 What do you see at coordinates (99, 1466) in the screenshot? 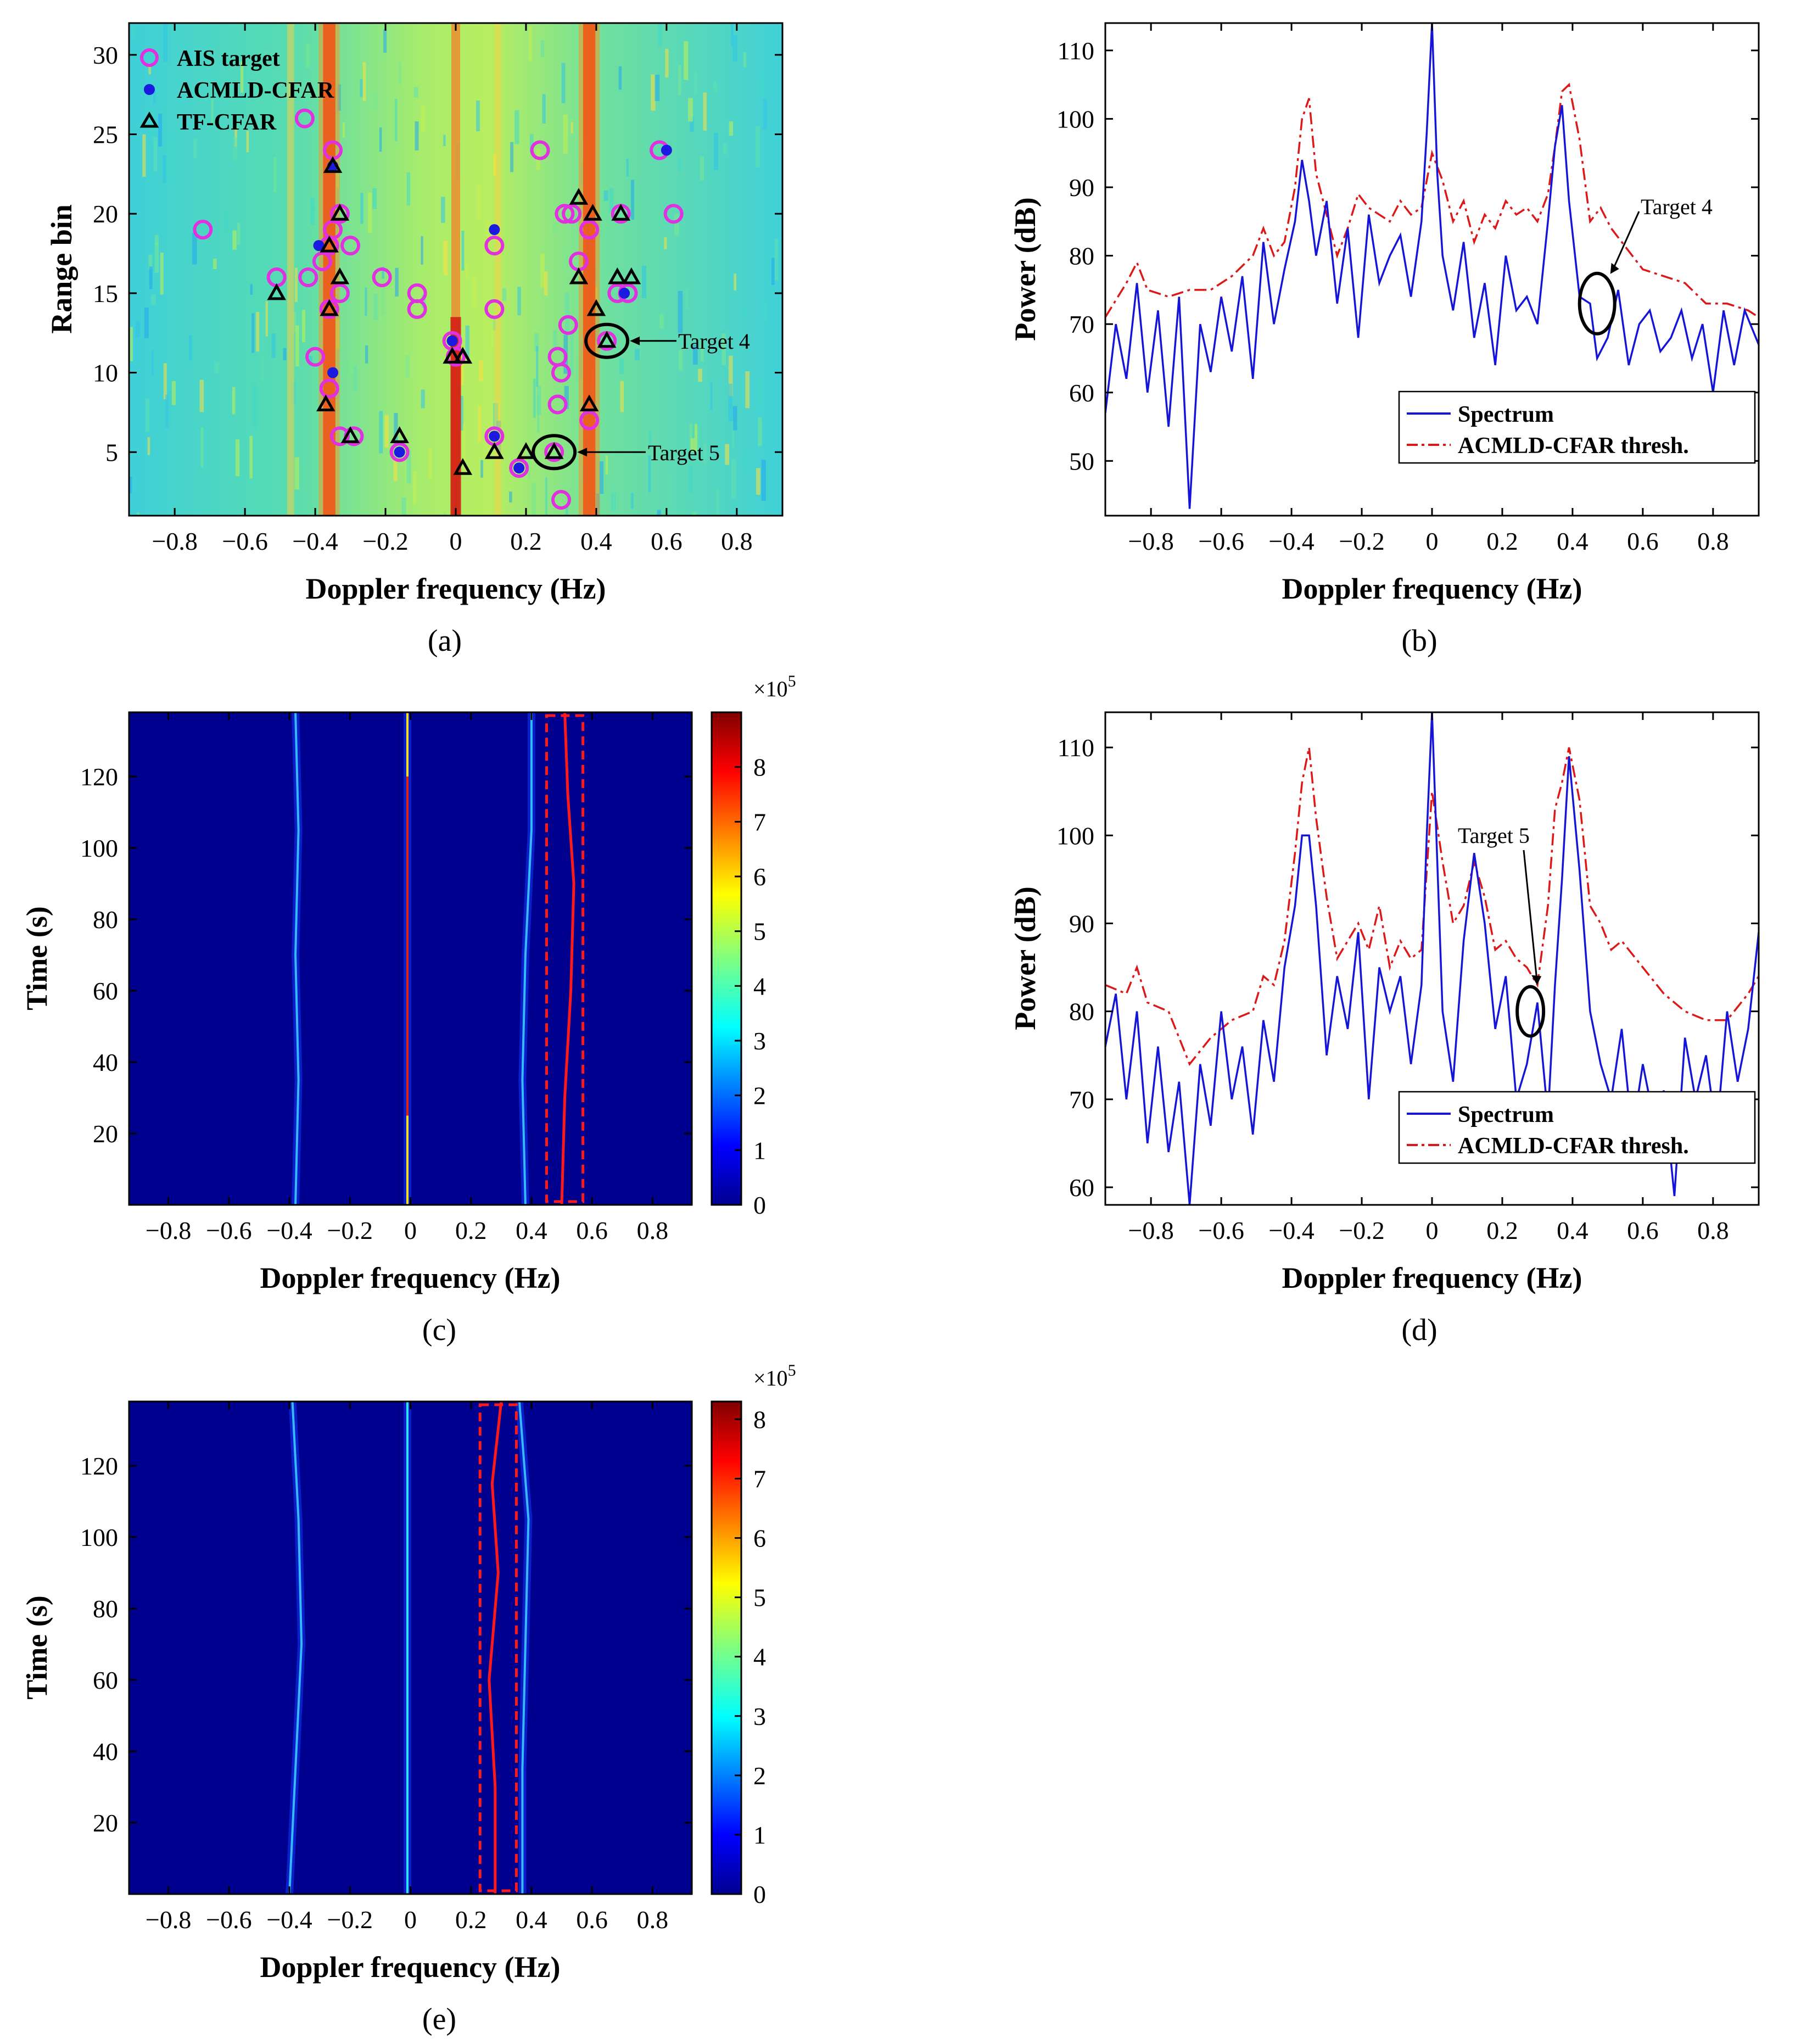
I see `y-tick-label: 120` at bounding box center [99, 1466].